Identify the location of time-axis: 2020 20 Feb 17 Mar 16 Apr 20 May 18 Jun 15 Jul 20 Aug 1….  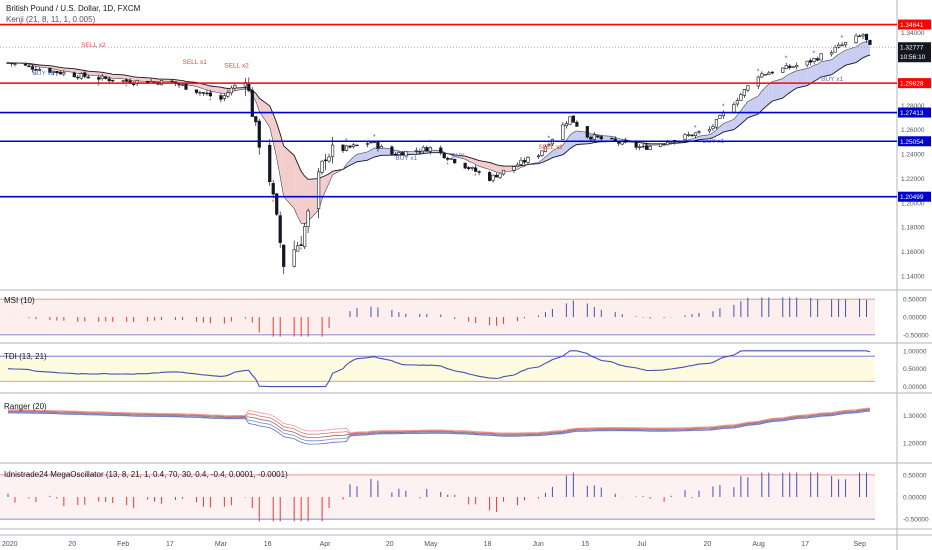
(466, 541).